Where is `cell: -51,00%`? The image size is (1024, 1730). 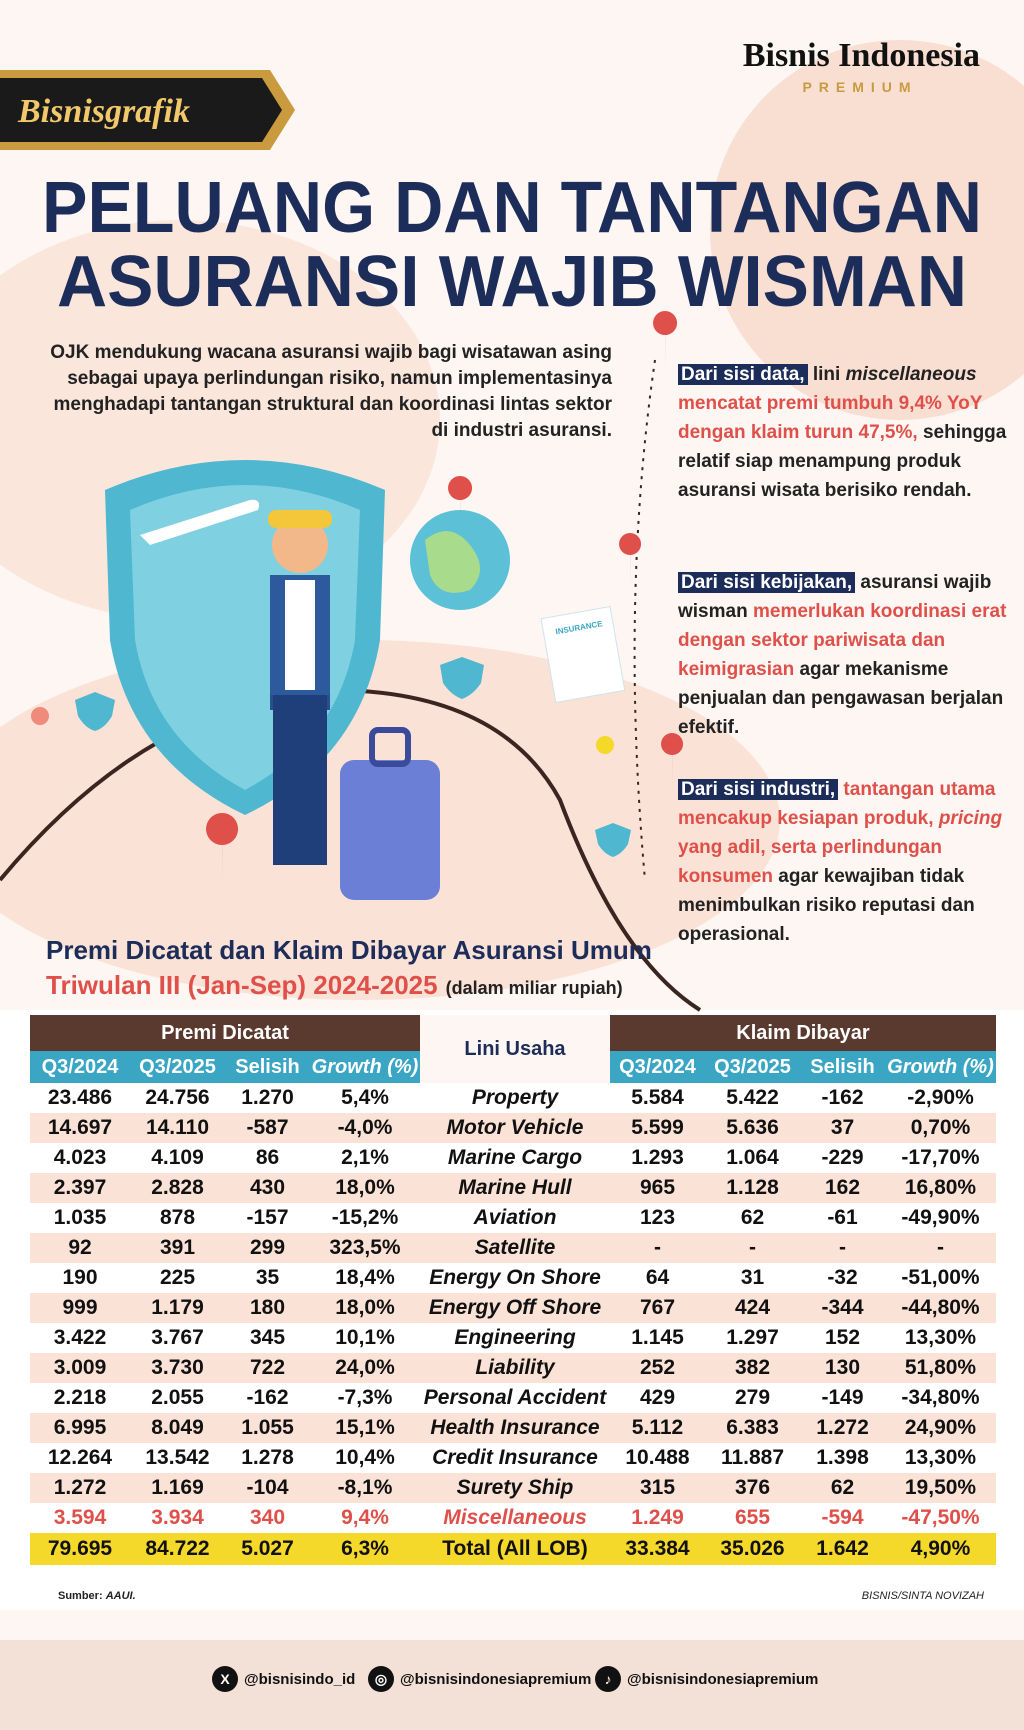
cell: -51,00% is located at coordinates (940, 1277).